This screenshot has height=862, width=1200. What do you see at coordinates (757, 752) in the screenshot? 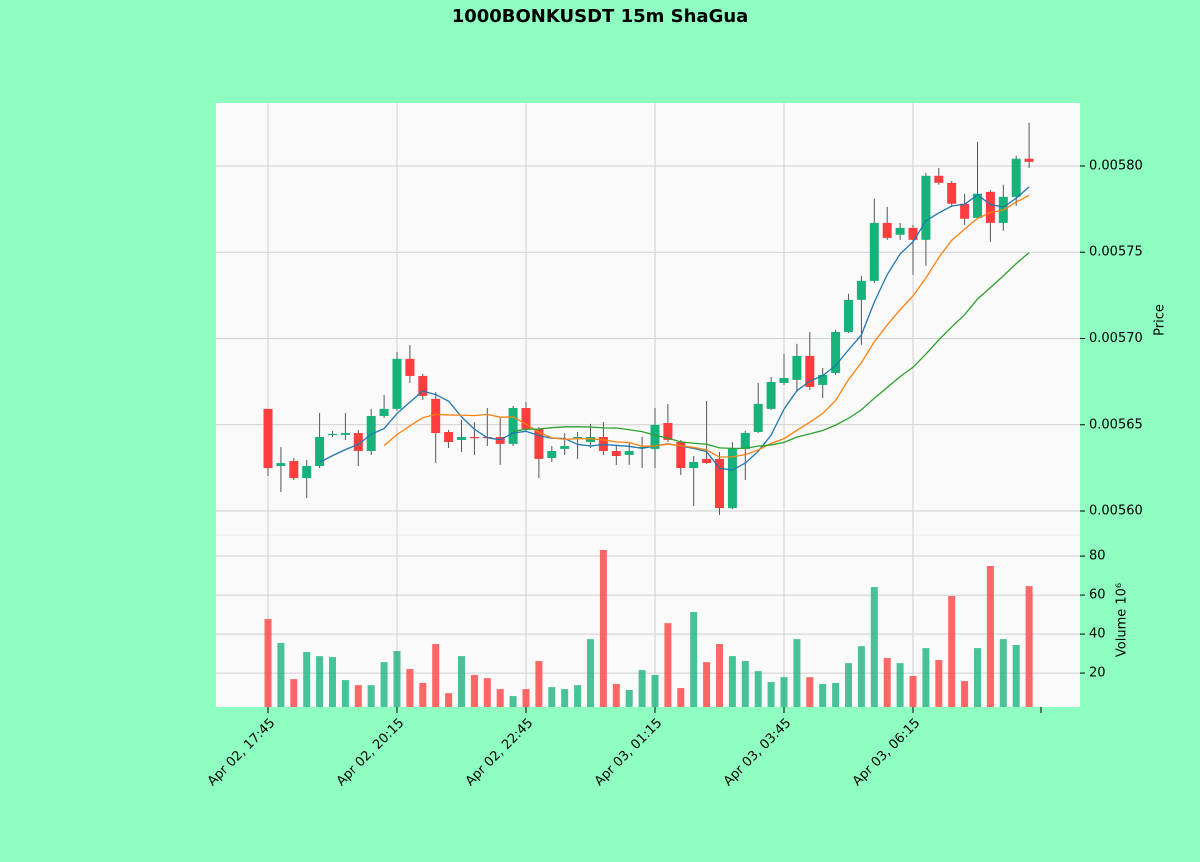
I see `x-tick-label: Apr 03, 03:45` at bounding box center [757, 752].